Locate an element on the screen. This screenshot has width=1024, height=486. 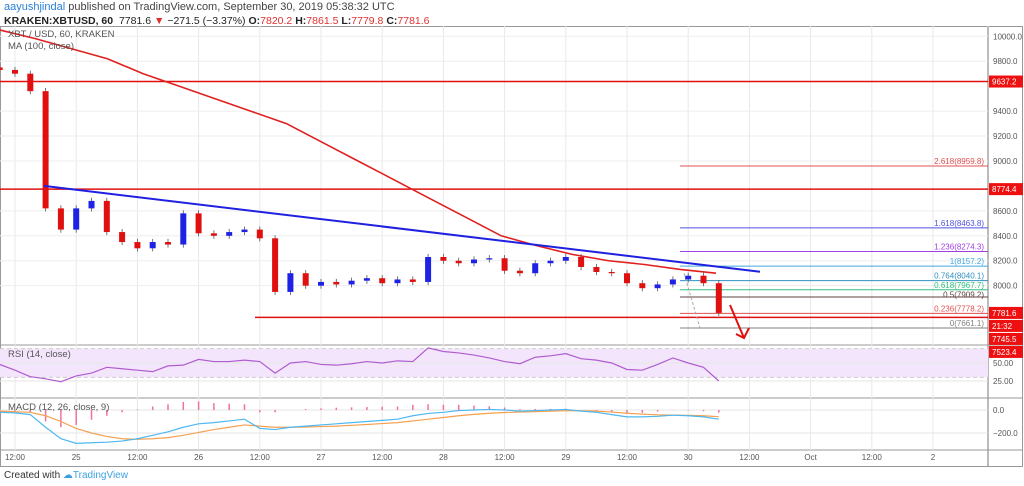
fib-level-label: 0.764(8040.1) is located at coordinates (959, 276).